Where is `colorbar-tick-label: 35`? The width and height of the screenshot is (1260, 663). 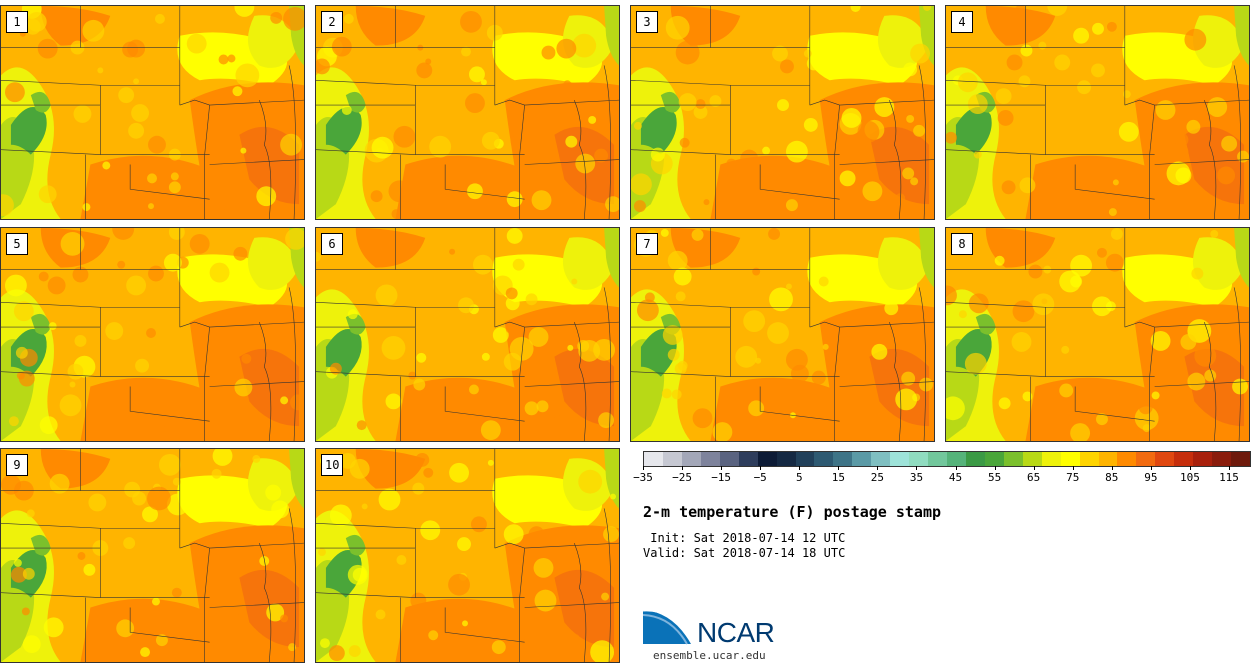 colorbar-tick-label: 35 is located at coordinates (916, 477).